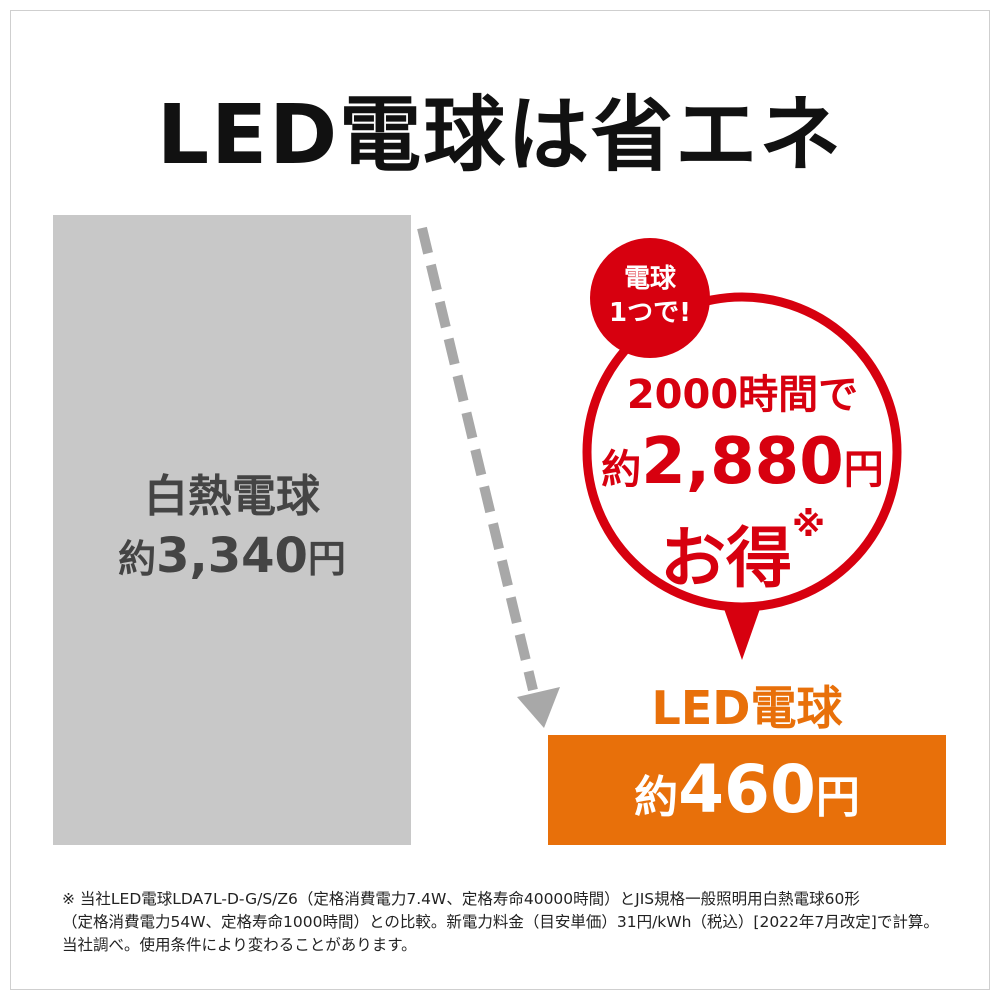 This screenshot has width=1000, height=1000. What do you see at coordinates (747, 708) in the screenshot?
I see `led-label: LED電球` at bounding box center [747, 708].